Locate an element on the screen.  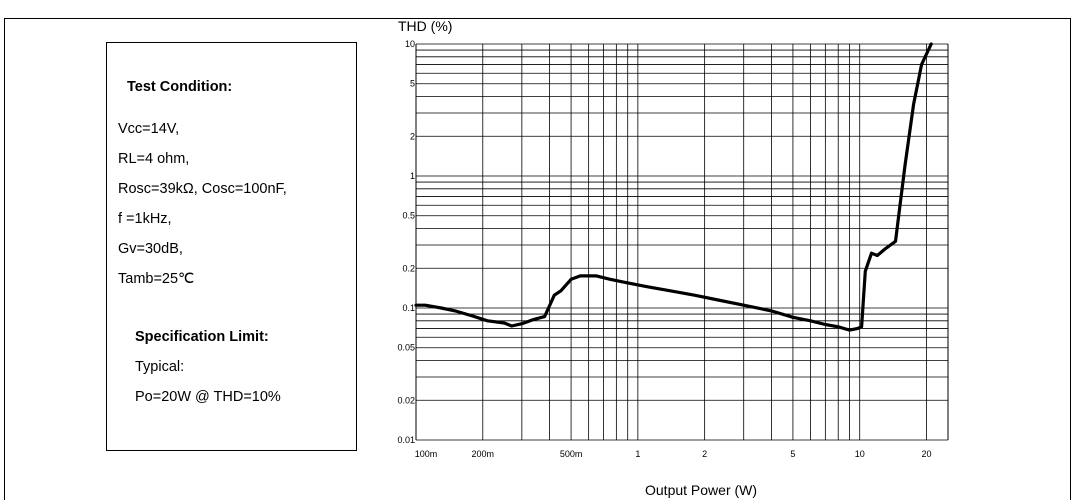
y-tick-label: 2 is located at coordinates (412, 136).